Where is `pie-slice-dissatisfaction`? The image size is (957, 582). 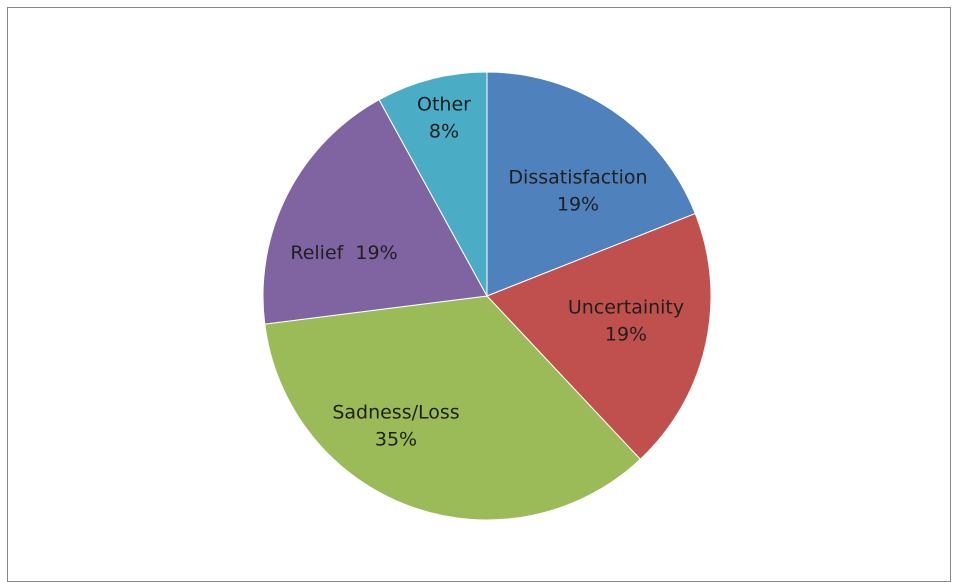 pie-slice-dissatisfaction is located at coordinates (591, 184).